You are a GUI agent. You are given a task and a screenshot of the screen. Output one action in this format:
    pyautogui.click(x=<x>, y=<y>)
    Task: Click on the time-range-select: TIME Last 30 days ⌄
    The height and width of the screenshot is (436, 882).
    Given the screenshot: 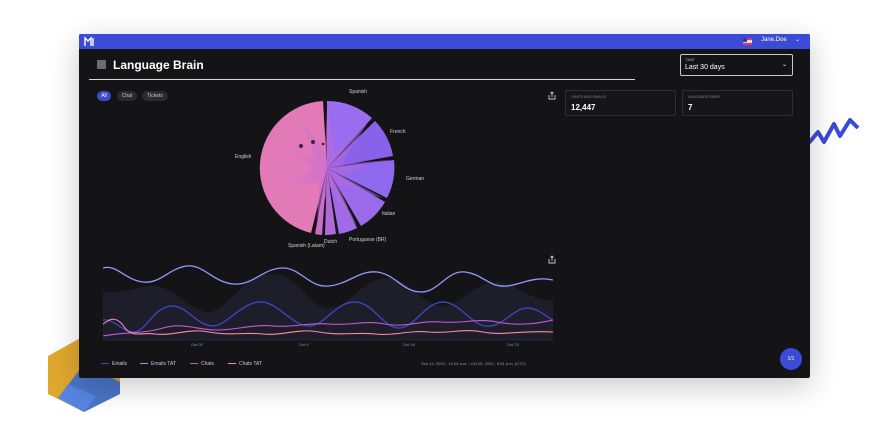 What is the action you would take?
    pyautogui.click(x=736, y=65)
    